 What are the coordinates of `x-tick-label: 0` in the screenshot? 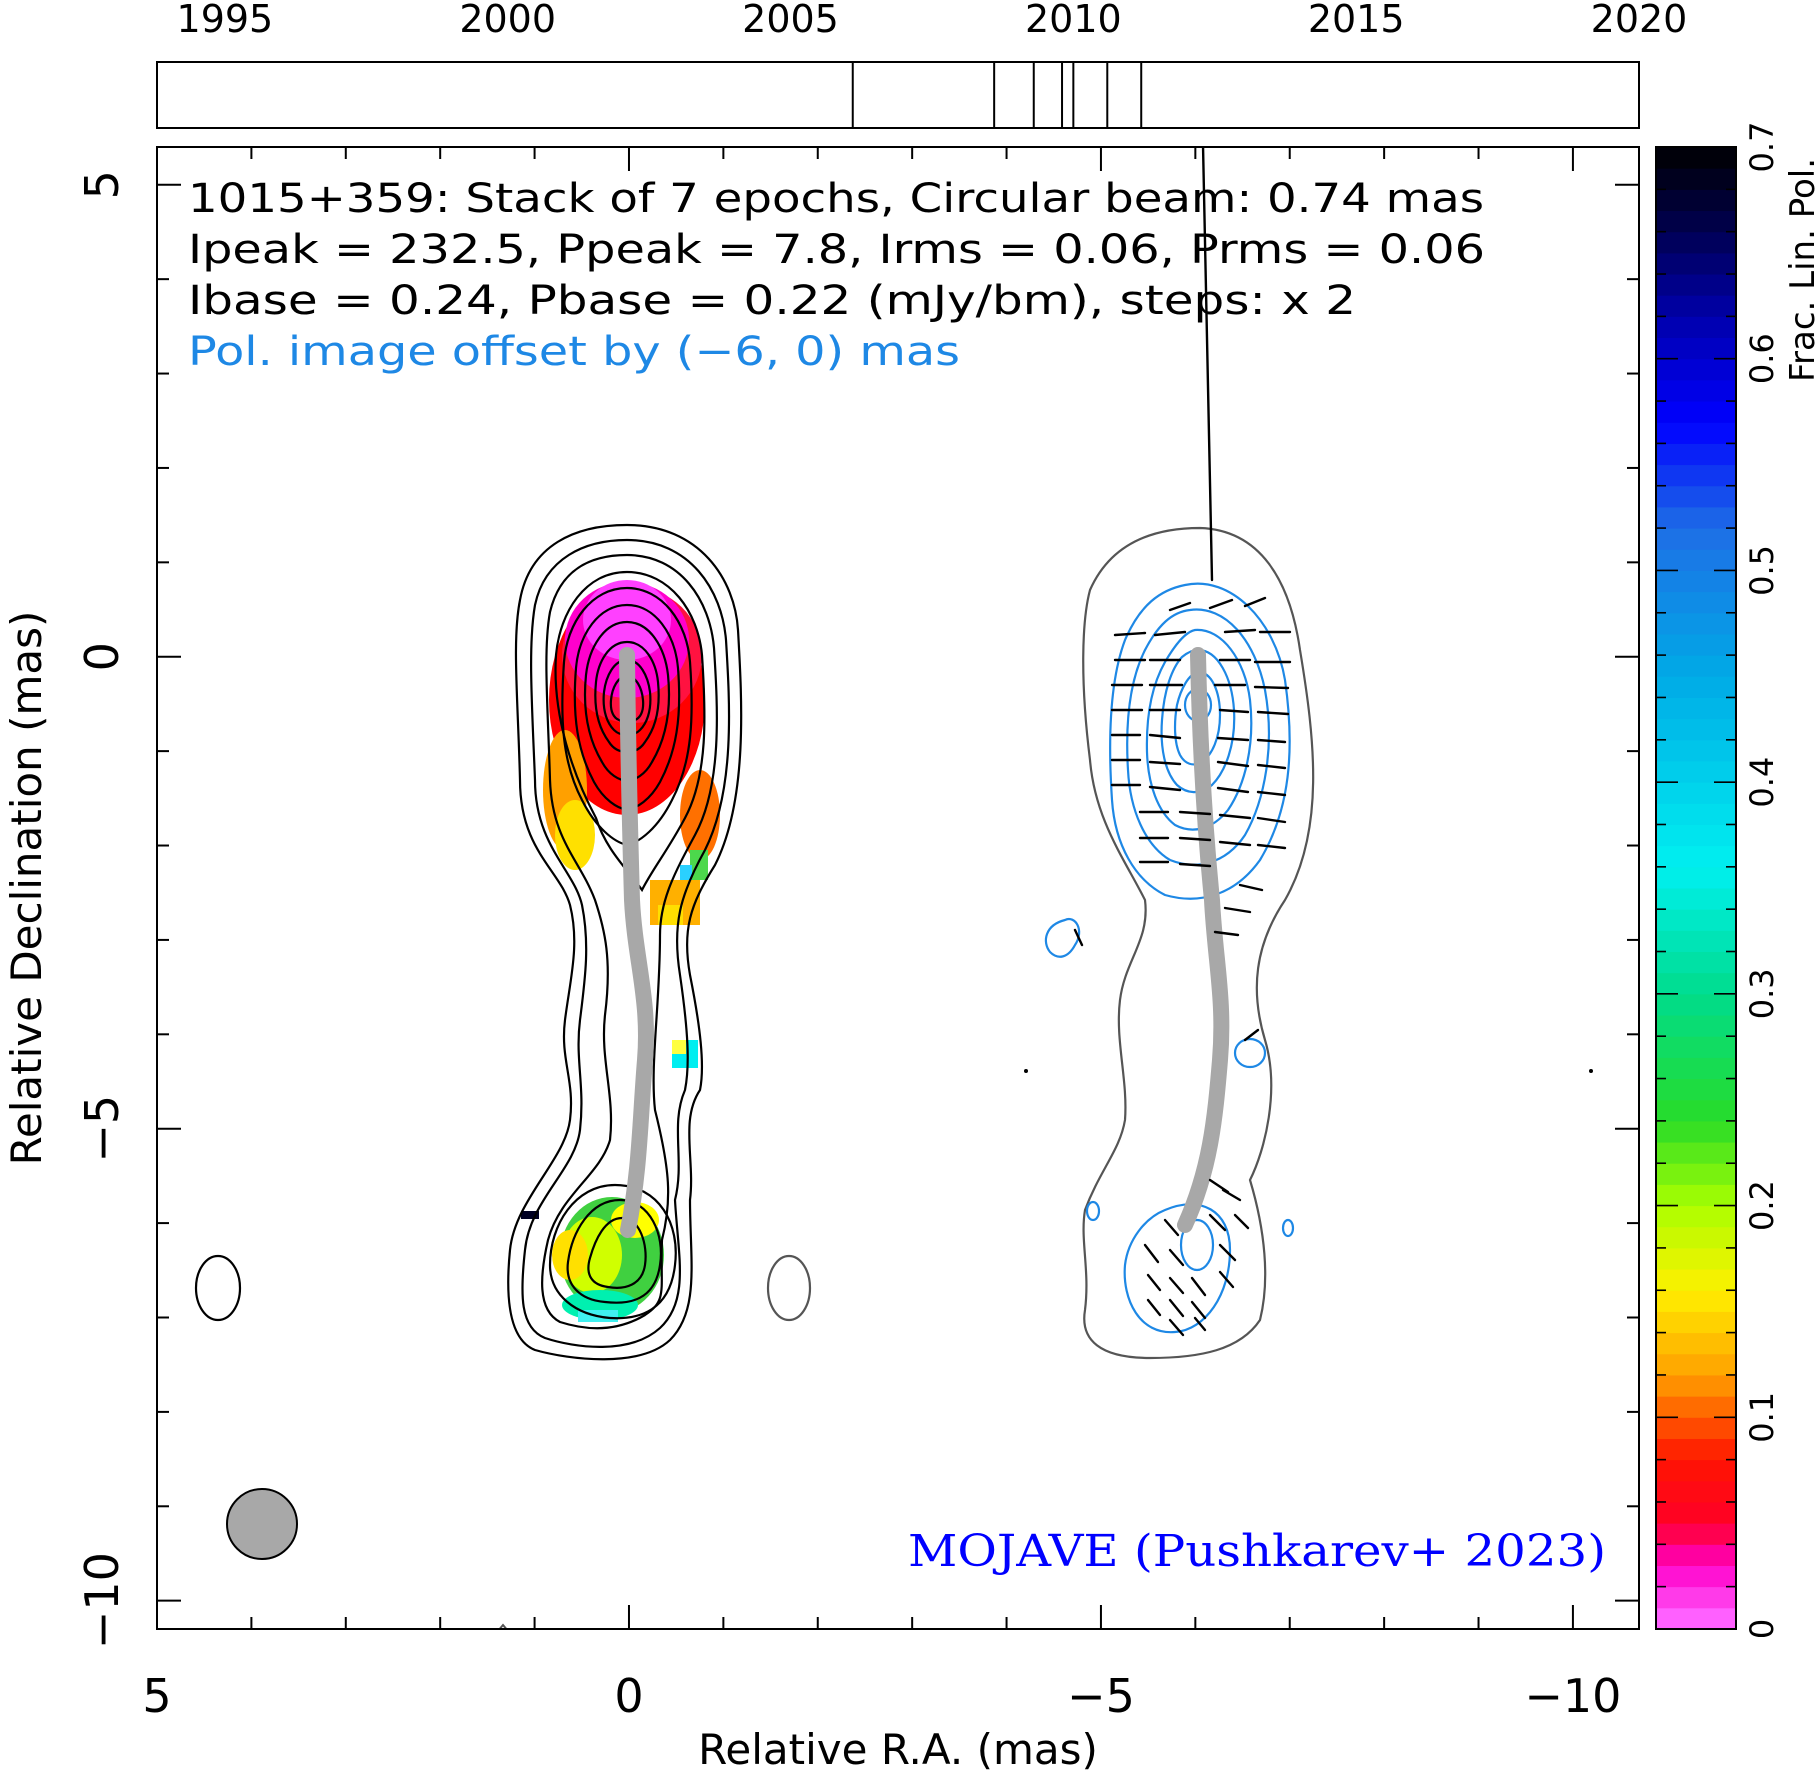 It's located at (628, 1696).